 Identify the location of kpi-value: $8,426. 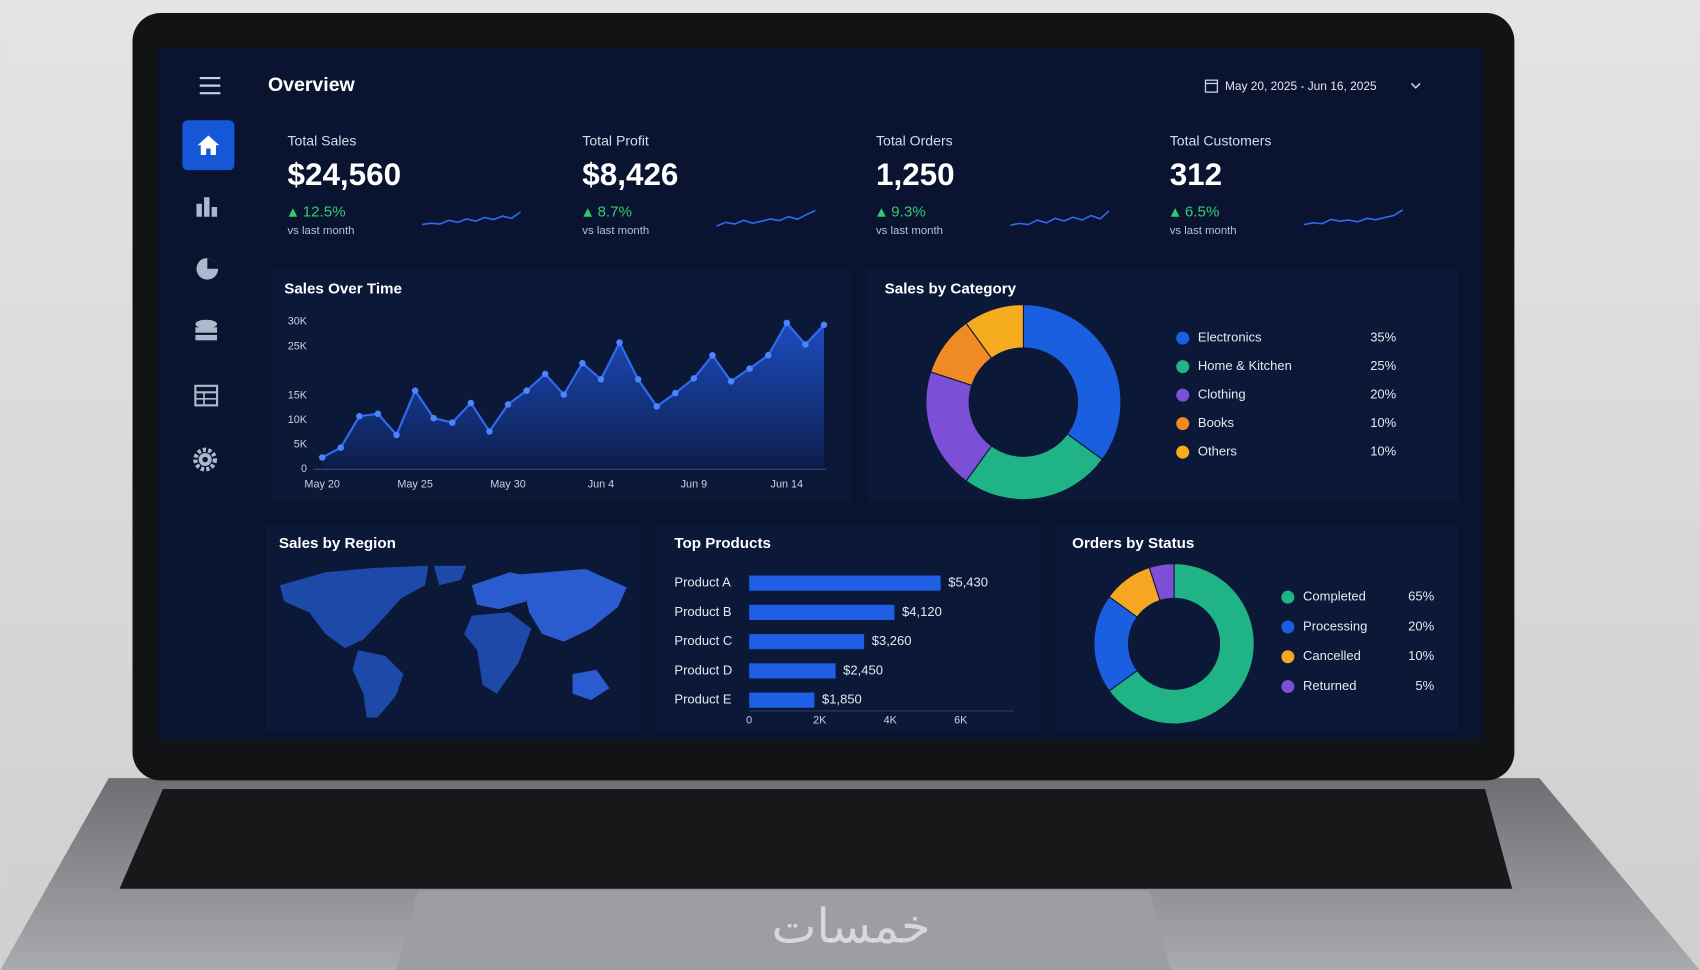
(630, 174).